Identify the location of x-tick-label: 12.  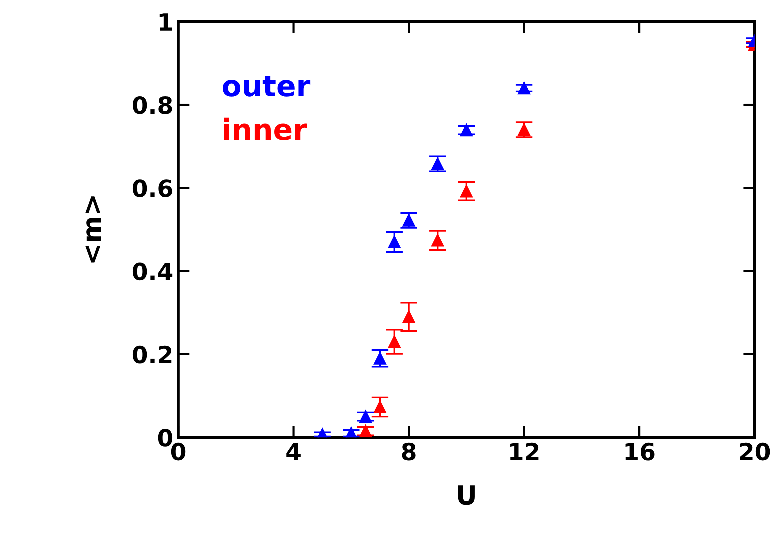
(524, 451).